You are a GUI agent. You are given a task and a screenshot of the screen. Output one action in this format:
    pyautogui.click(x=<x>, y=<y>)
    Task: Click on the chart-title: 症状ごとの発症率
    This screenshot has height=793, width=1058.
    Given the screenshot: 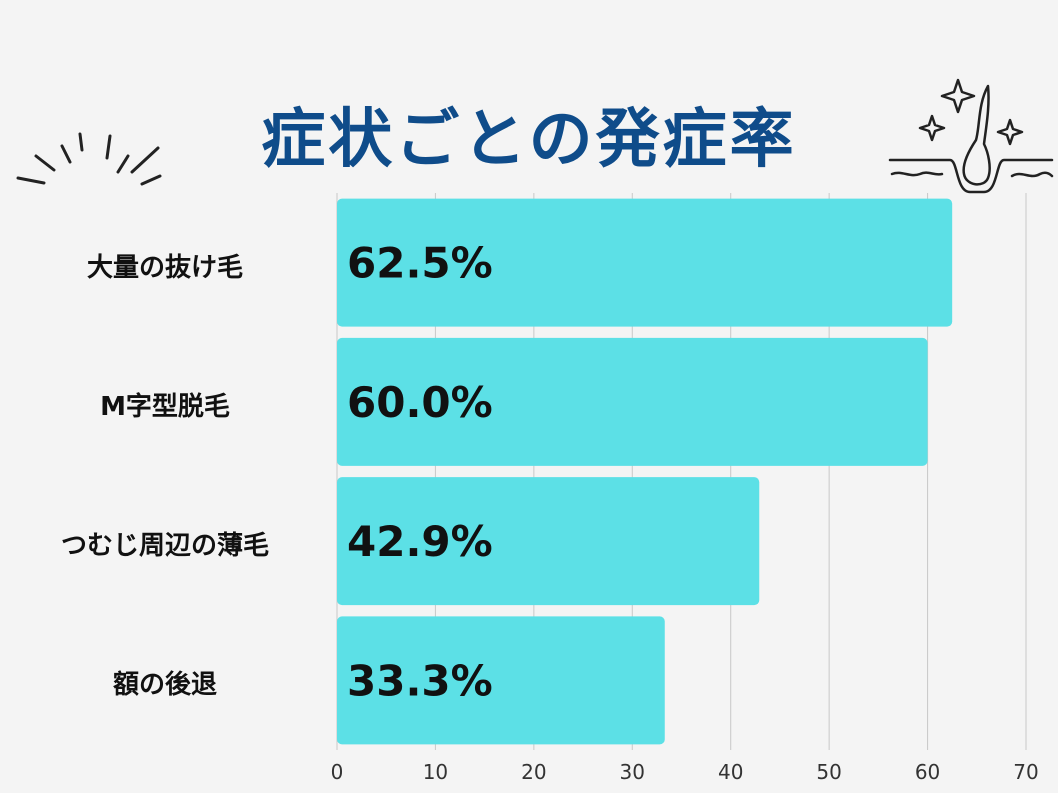 What is the action you would take?
    pyautogui.click(x=529, y=140)
    